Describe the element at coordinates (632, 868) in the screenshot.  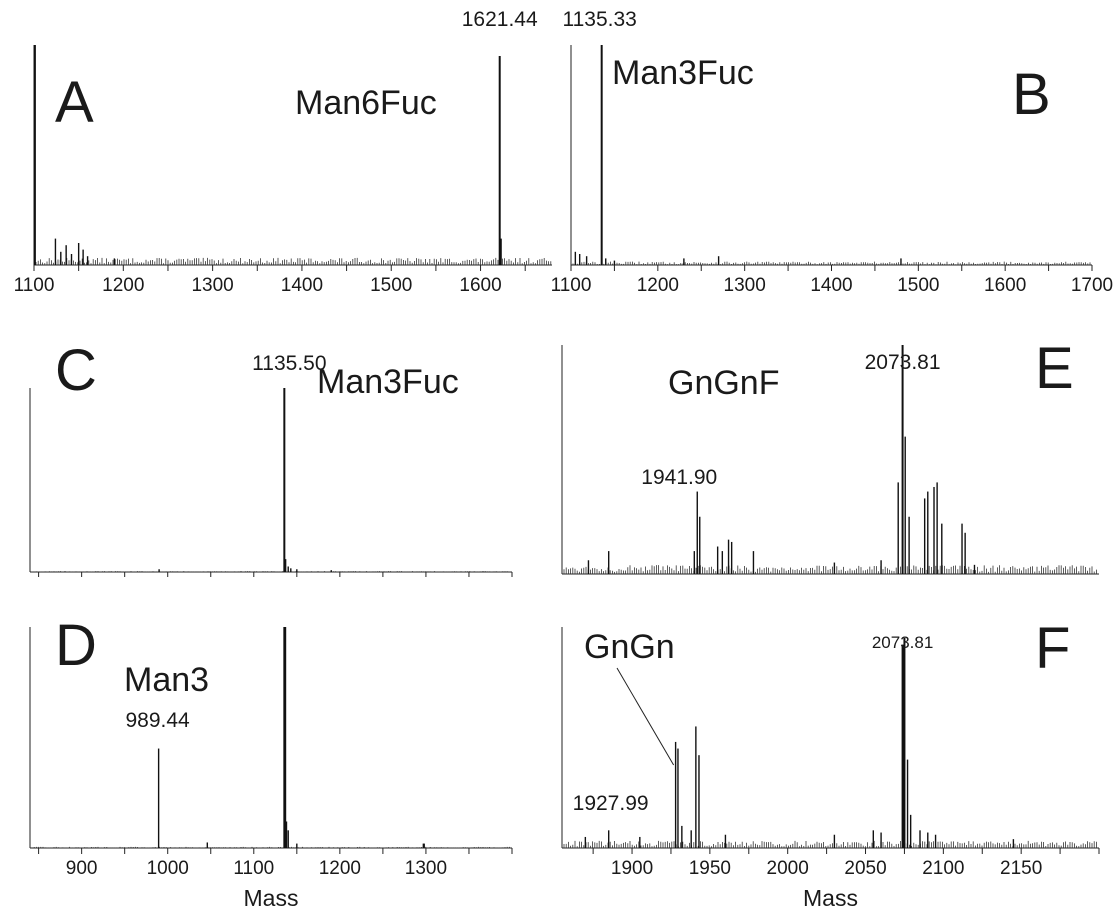
I see `x-tick-label: 1900` at that location.